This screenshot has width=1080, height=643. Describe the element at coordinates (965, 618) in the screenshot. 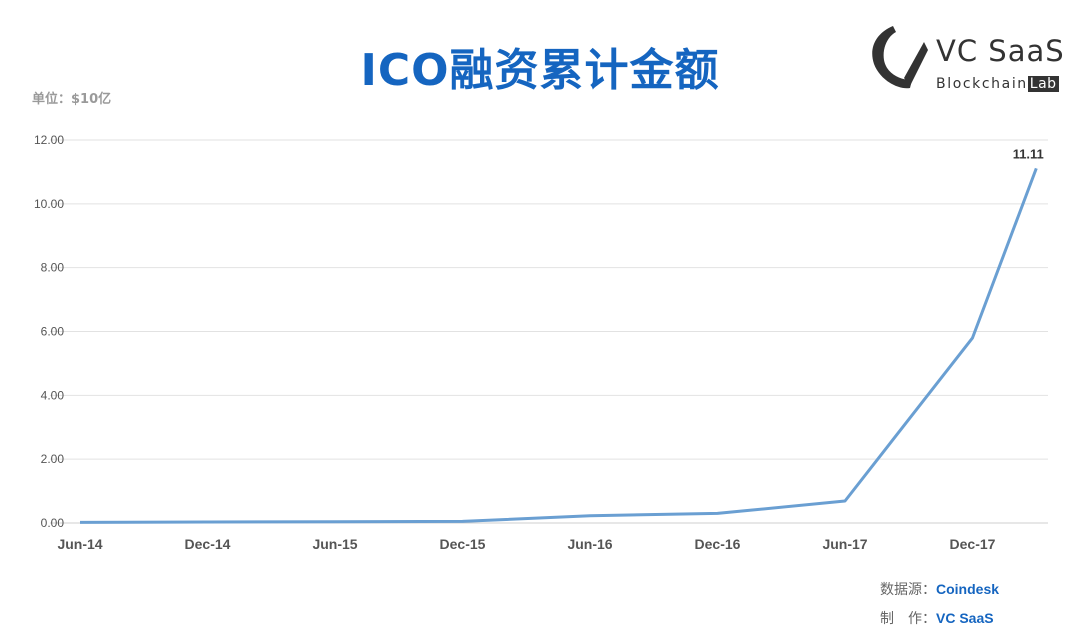

I see `maker-value: VC SaaS` at that location.